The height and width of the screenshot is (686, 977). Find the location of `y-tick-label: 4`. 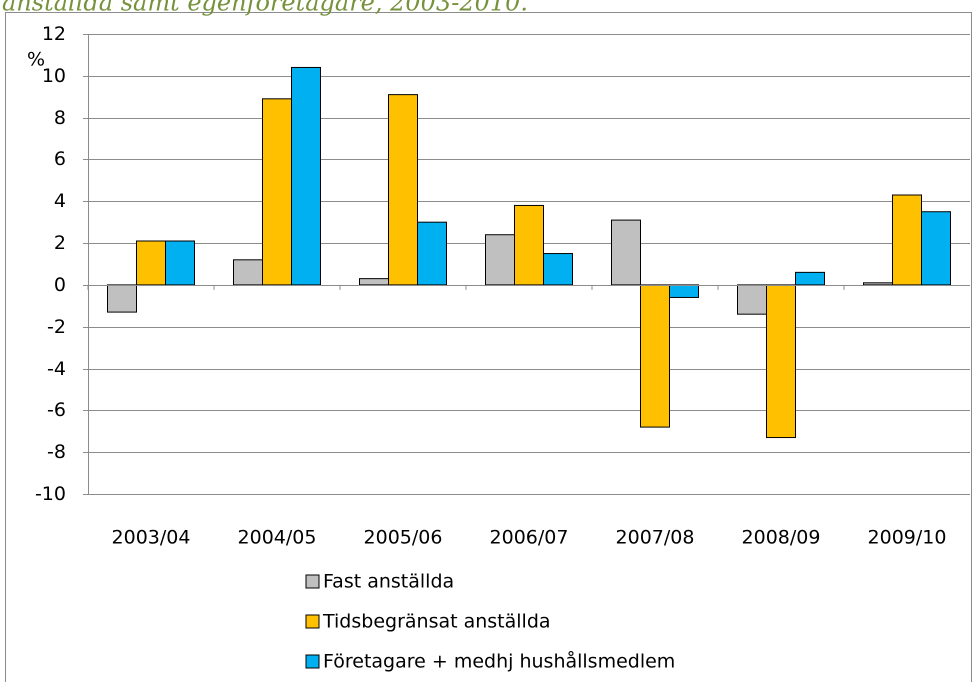

y-tick-label: 4 is located at coordinates (60, 201).